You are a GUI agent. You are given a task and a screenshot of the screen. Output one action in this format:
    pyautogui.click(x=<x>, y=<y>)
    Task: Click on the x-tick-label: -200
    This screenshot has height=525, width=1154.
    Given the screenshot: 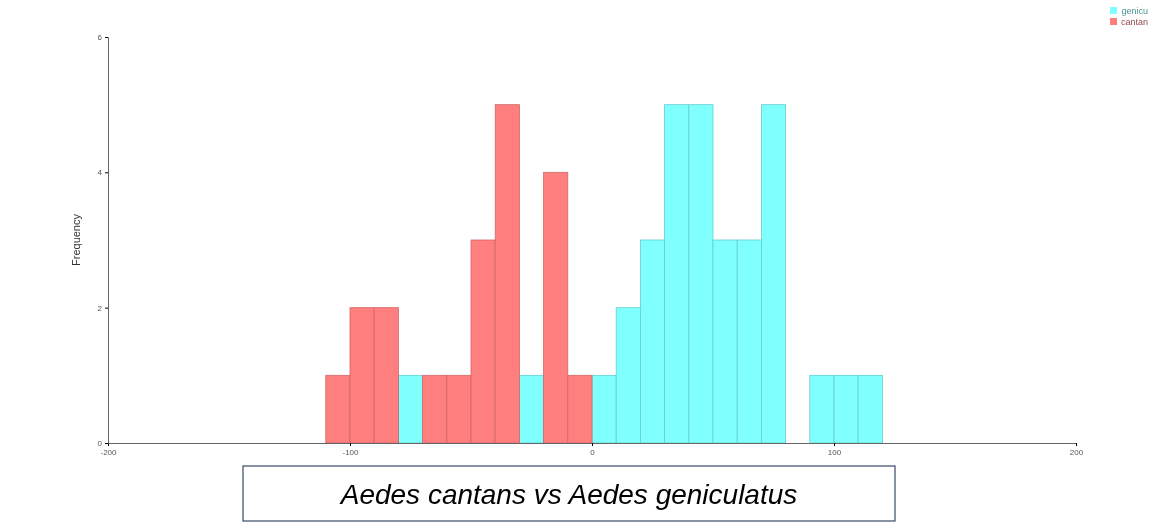 What is the action you would take?
    pyautogui.click(x=109, y=452)
    